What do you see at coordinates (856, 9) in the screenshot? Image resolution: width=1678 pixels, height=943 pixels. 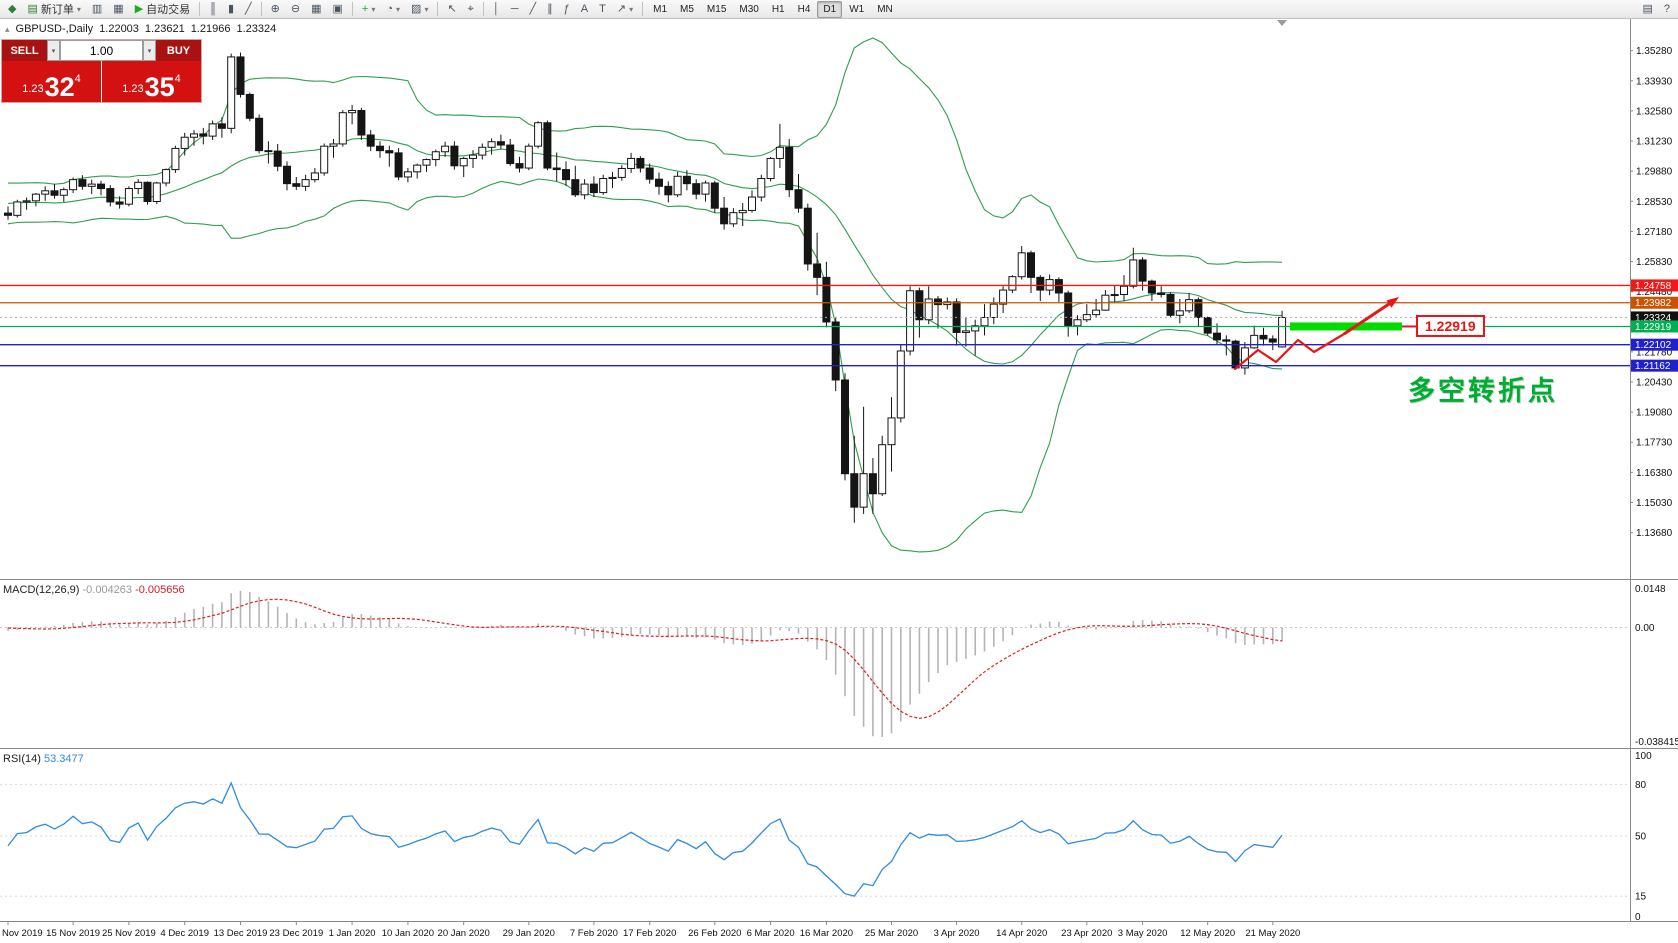 I see `tf-w1: W1` at bounding box center [856, 9].